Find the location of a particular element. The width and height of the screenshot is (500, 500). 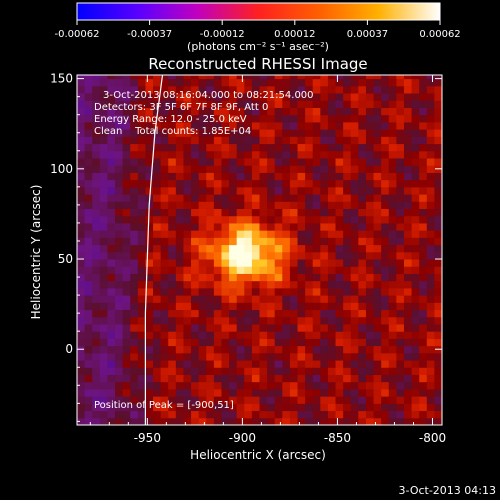

colorbar-tick-label: 0.00037 is located at coordinates (367, 34).